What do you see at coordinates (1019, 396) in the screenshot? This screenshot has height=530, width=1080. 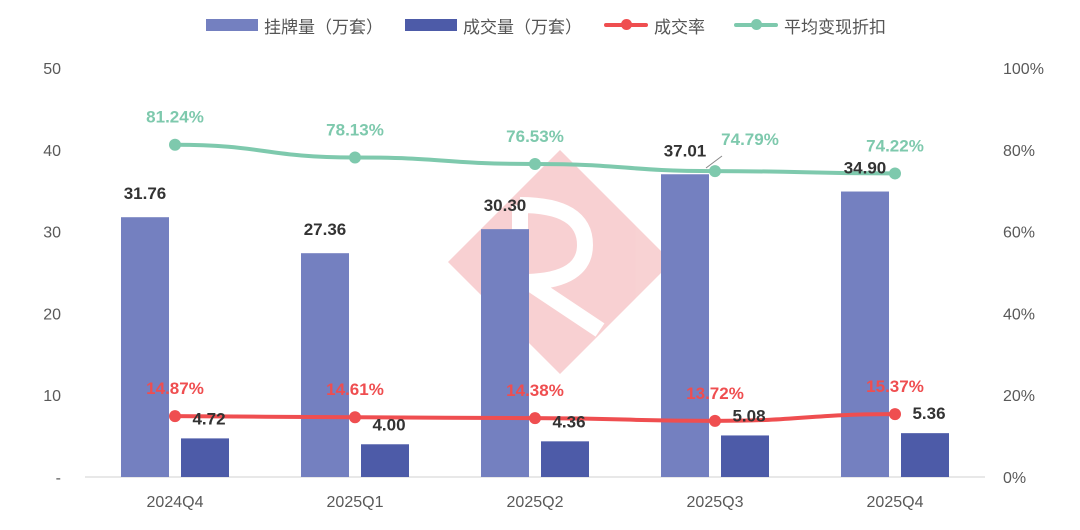 I see `y-right-tick-label: 20%` at bounding box center [1019, 396].